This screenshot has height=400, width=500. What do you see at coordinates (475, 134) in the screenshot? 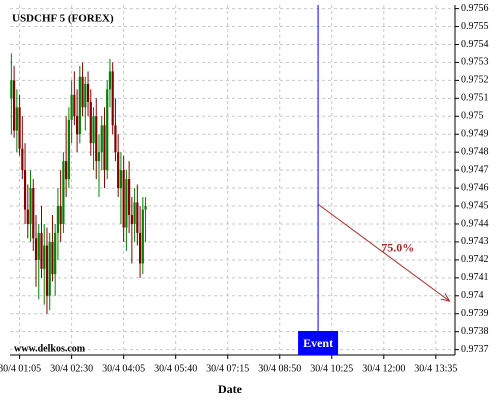
I see `y-tick-label: 0.9749` at bounding box center [475, 134].